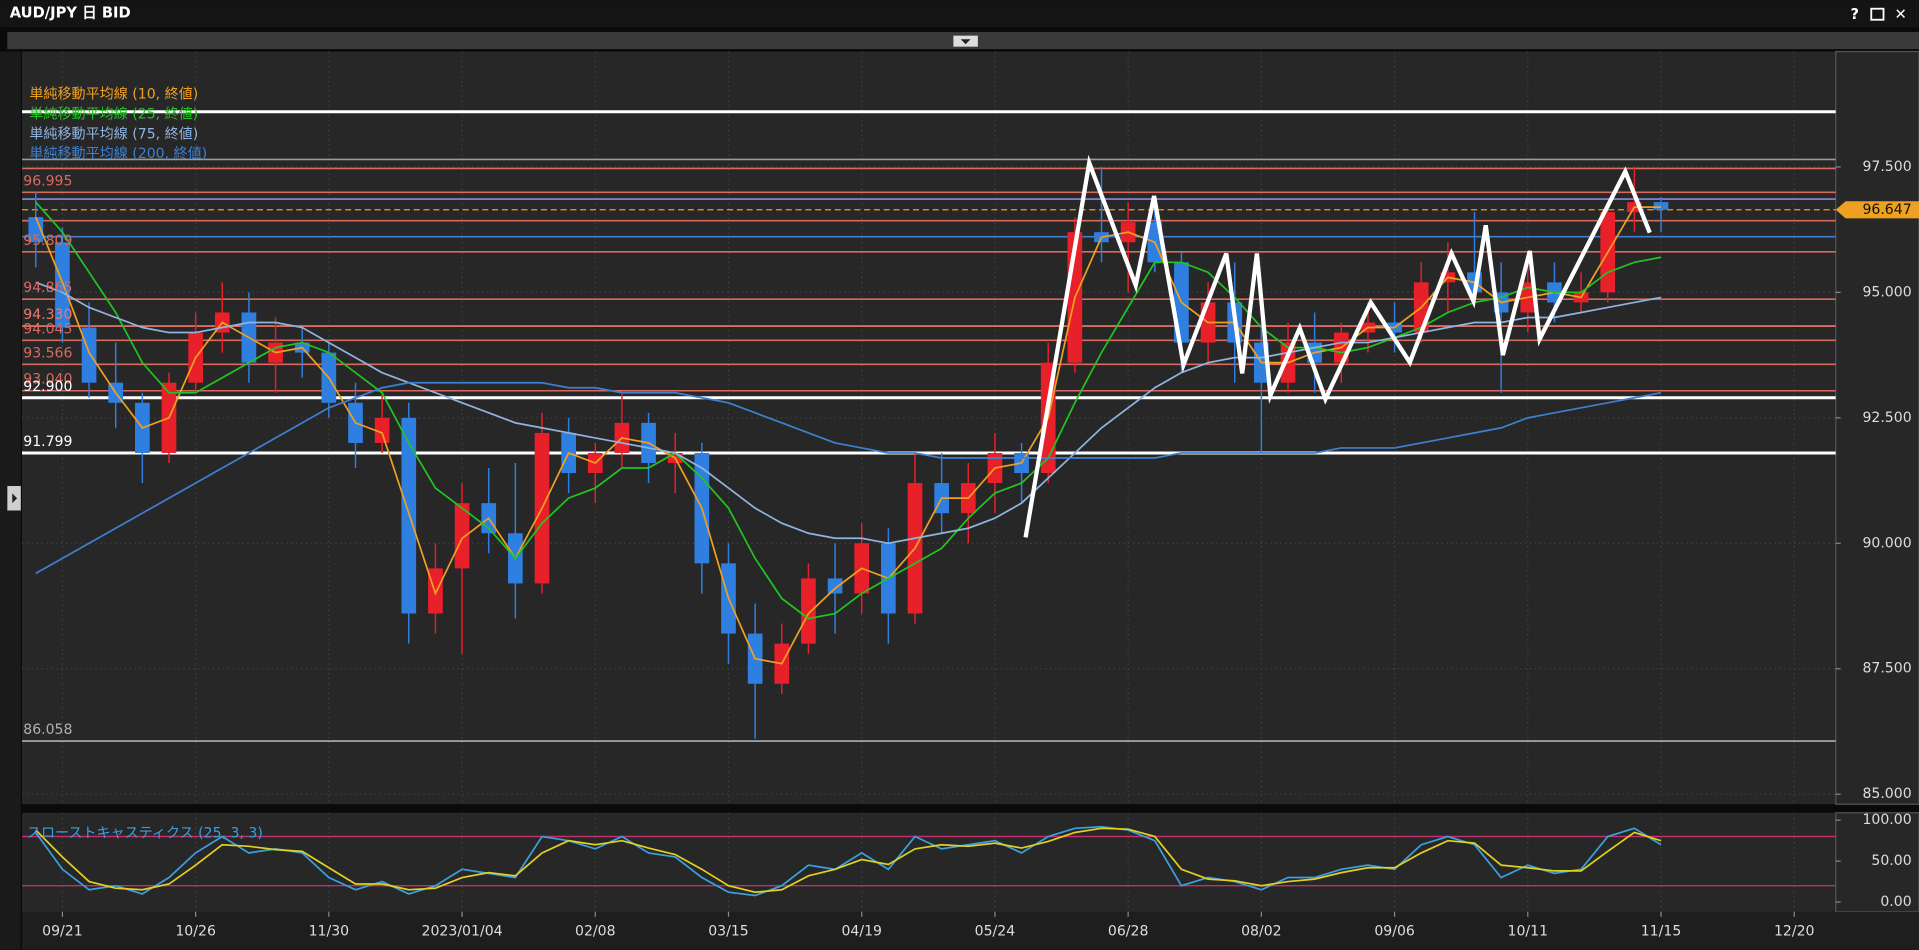  Describe the element at coordinates (113, 114) in the screenshot. I see `legend-entry: 単純移動平均線 (25, 終値)` at that location.